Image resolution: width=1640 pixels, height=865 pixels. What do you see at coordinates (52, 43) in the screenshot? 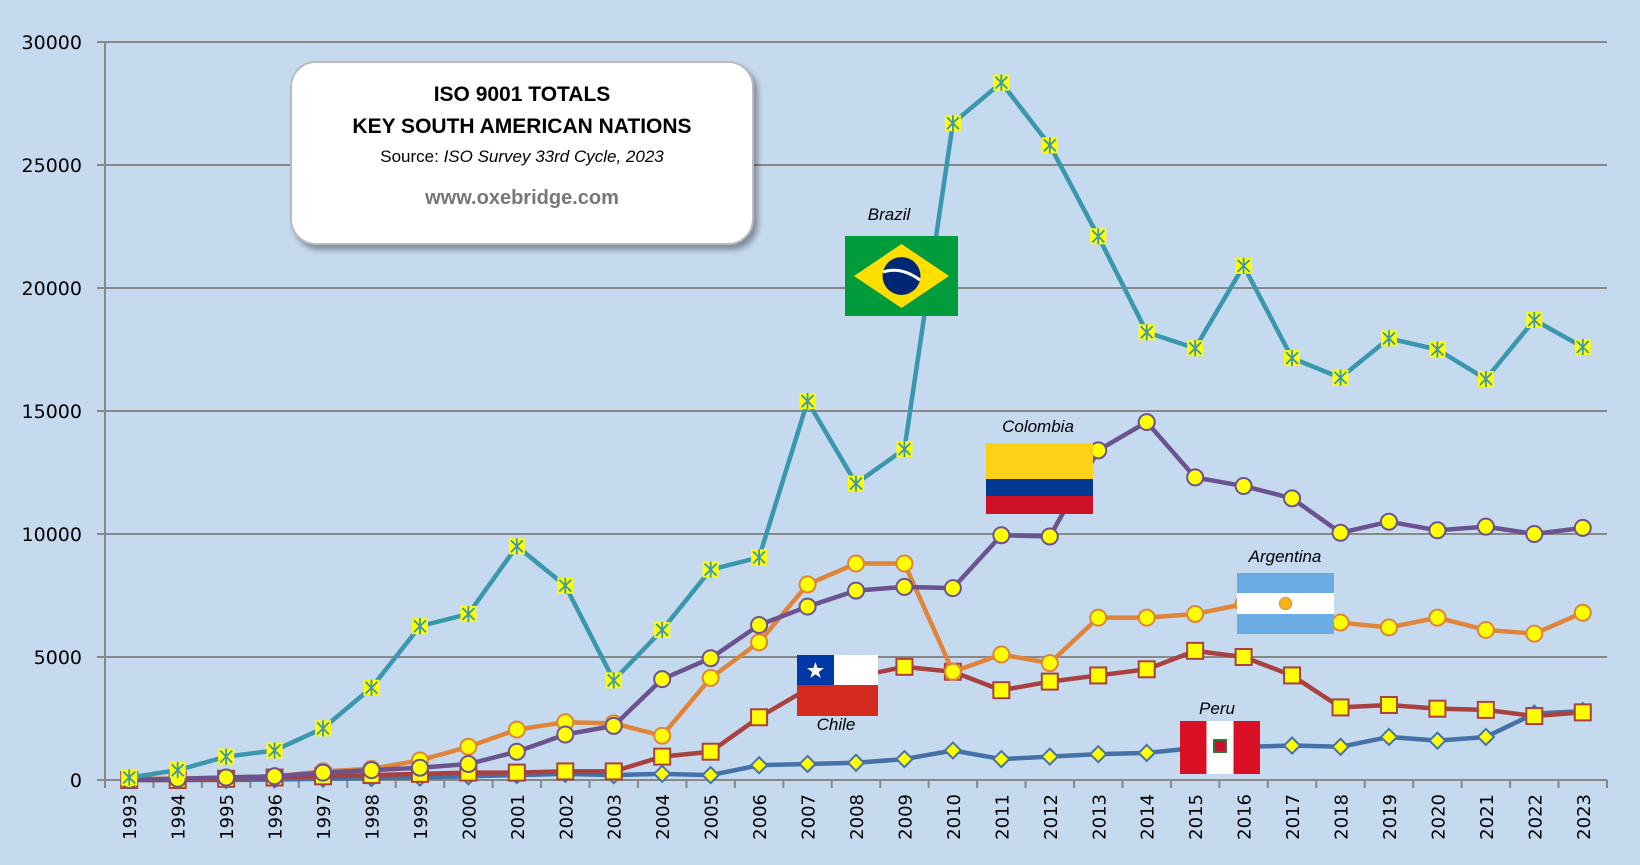
I see `y-tick-label: 30000` at bounding box center [52, 43].